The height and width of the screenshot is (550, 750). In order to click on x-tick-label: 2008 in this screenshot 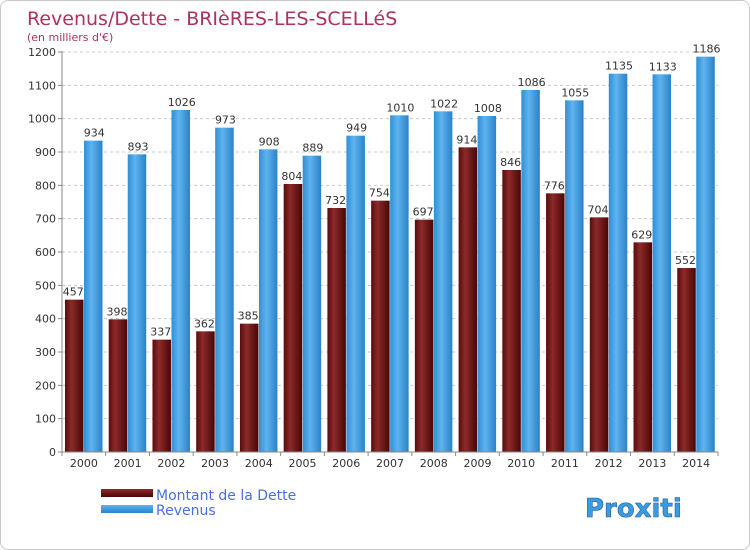, I will do `click(434, 463)`.